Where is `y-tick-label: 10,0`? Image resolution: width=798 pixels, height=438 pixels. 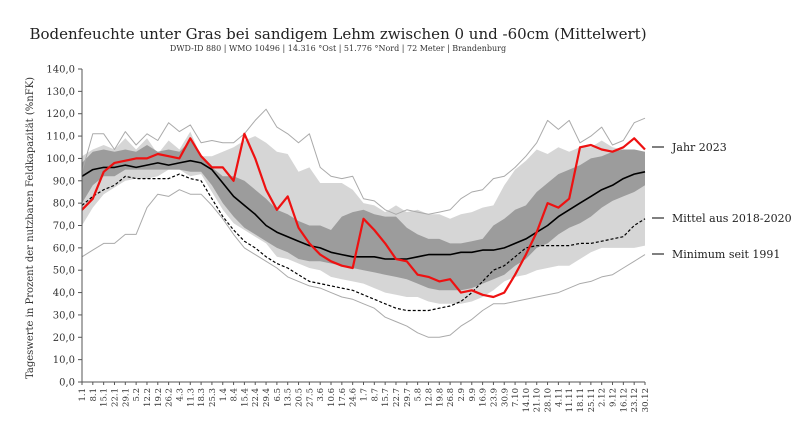
y-tick-label: 10,0 is located at coordinates (64, 360).